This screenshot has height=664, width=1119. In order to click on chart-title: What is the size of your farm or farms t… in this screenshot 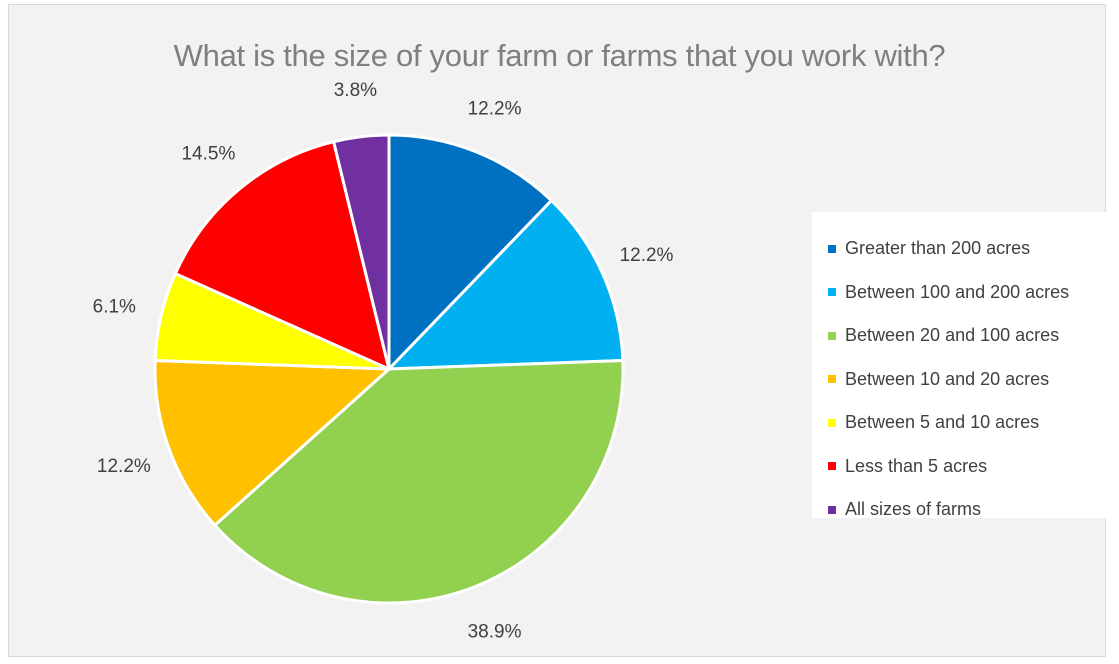, I will do `click(559, 55)`.